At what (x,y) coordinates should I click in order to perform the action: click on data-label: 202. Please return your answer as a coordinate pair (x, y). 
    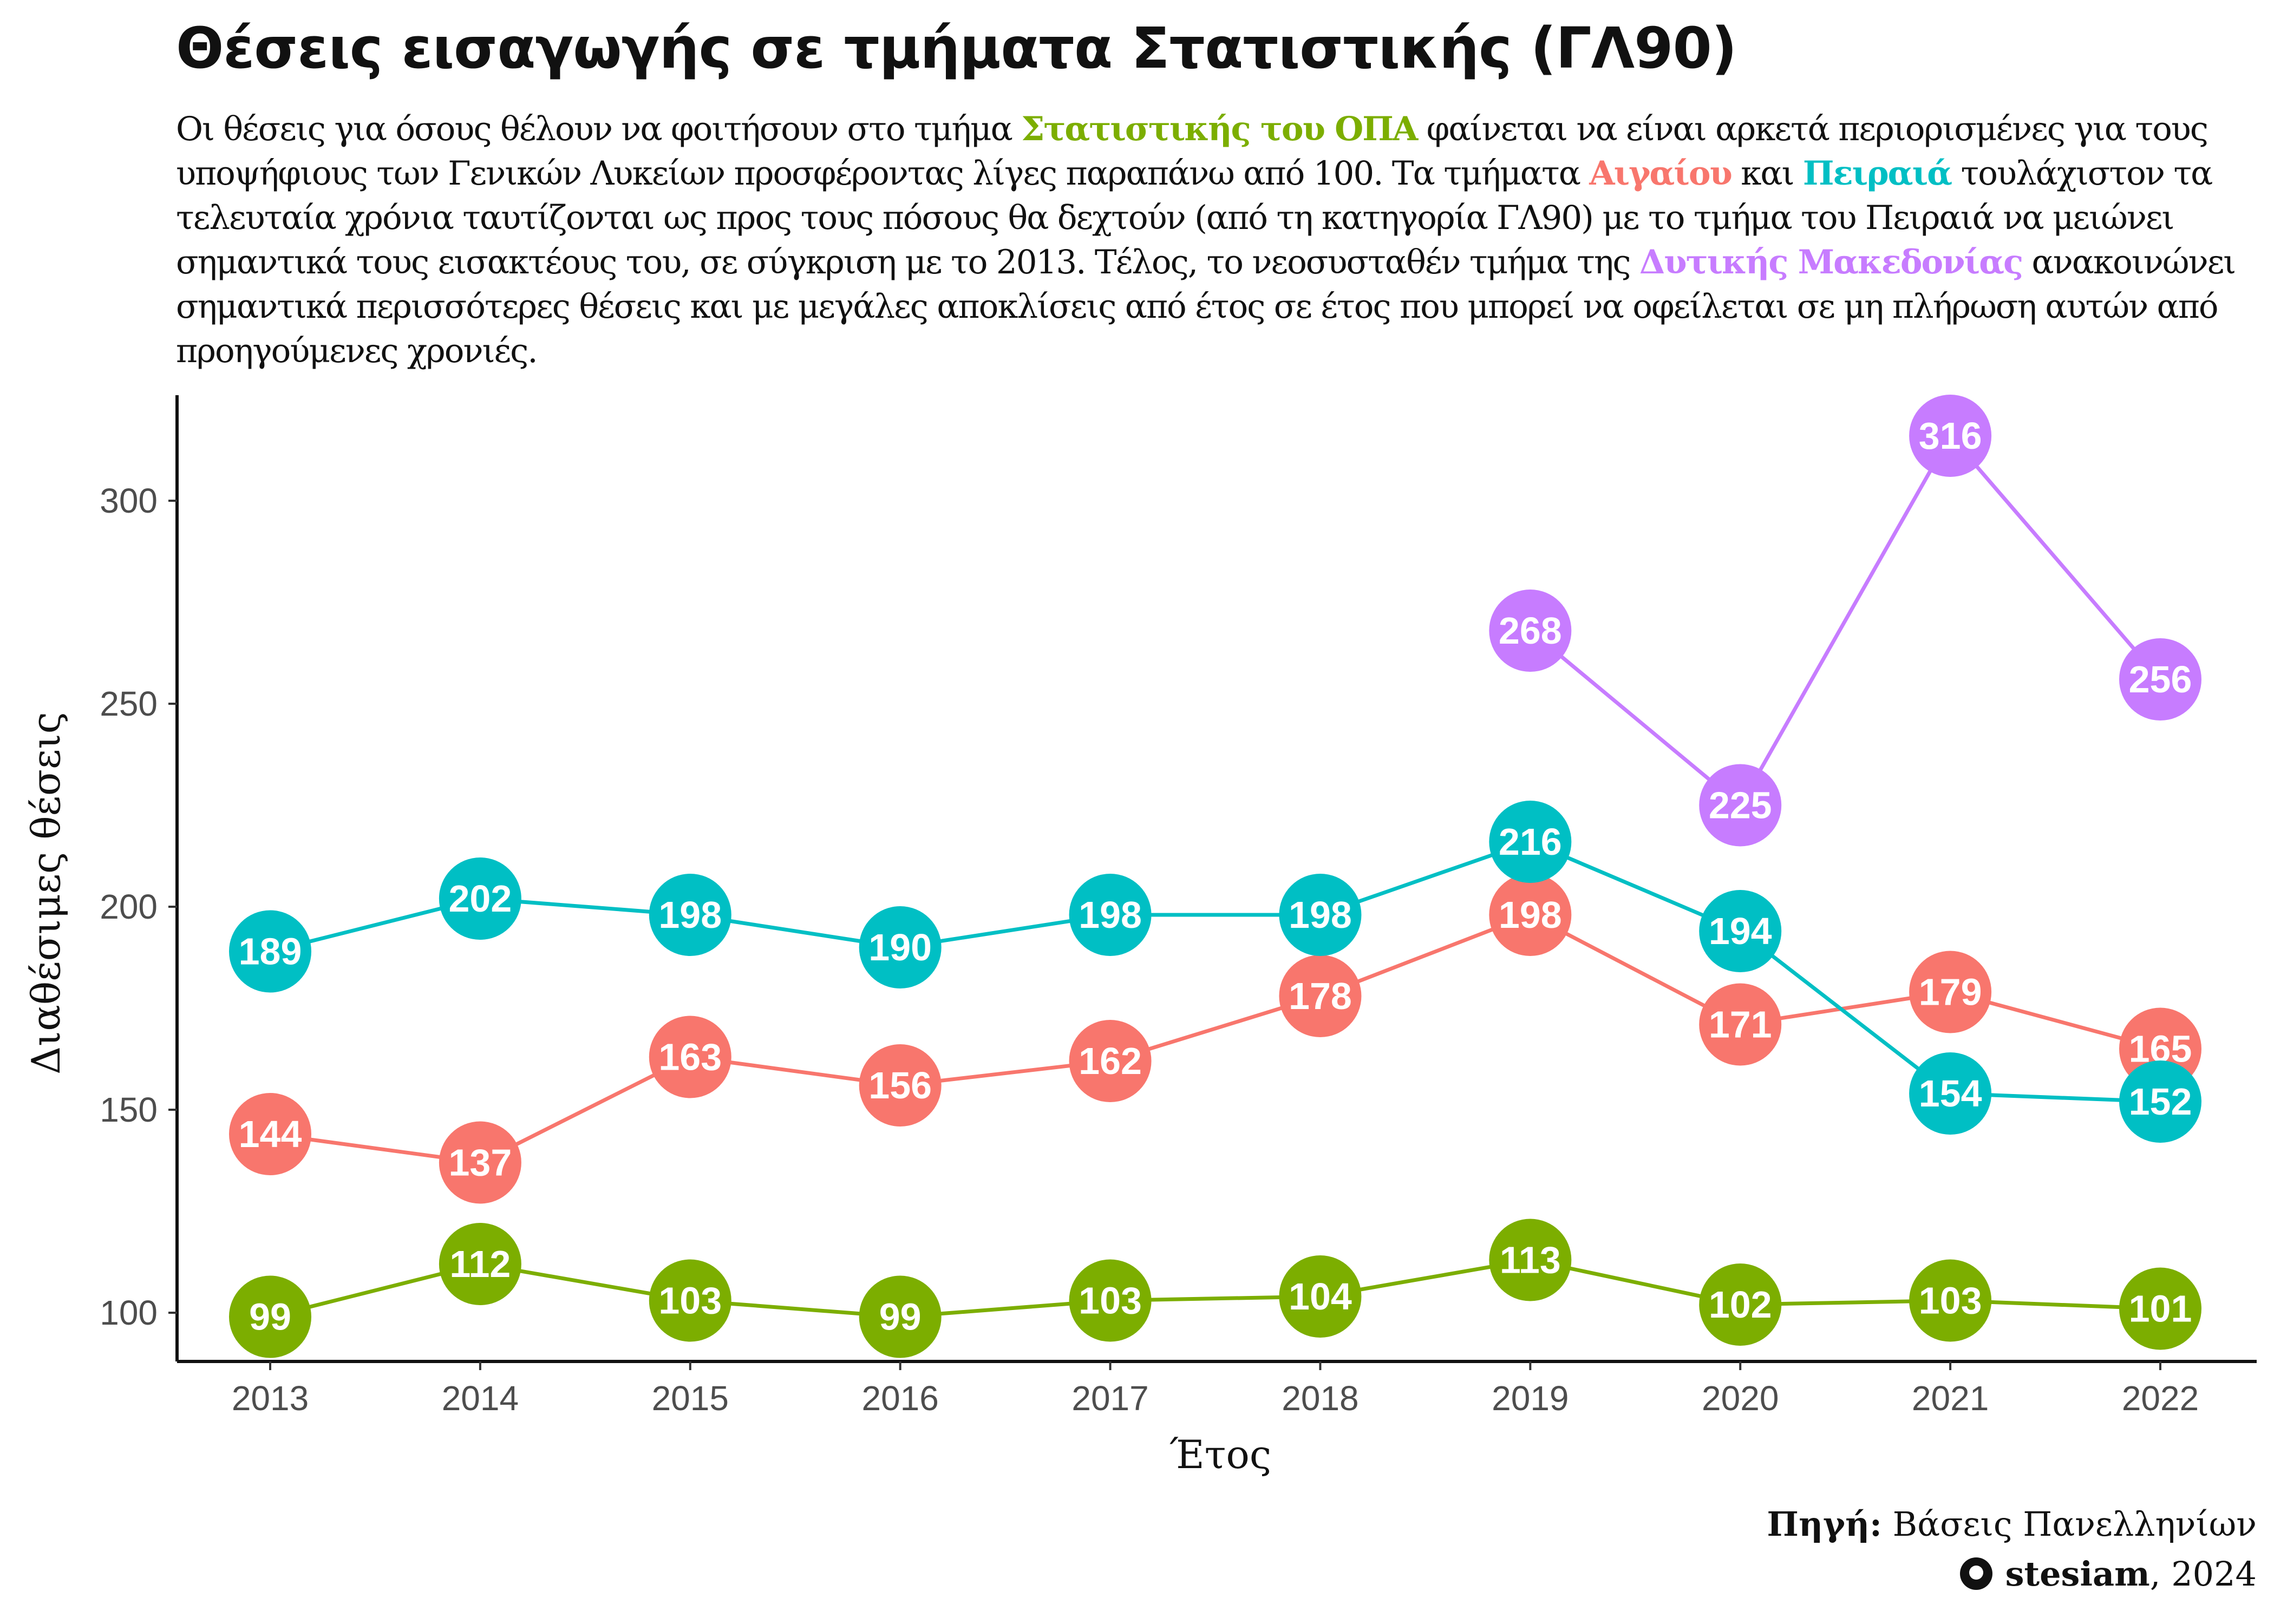
    Looking at the image, I should click on (480, 899).